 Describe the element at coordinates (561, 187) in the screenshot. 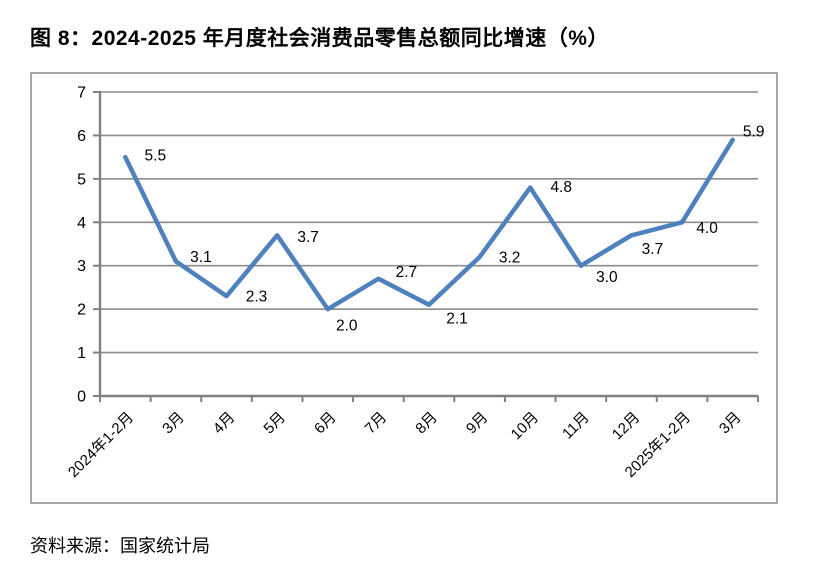

I see `data-label: 4.8` at that location.